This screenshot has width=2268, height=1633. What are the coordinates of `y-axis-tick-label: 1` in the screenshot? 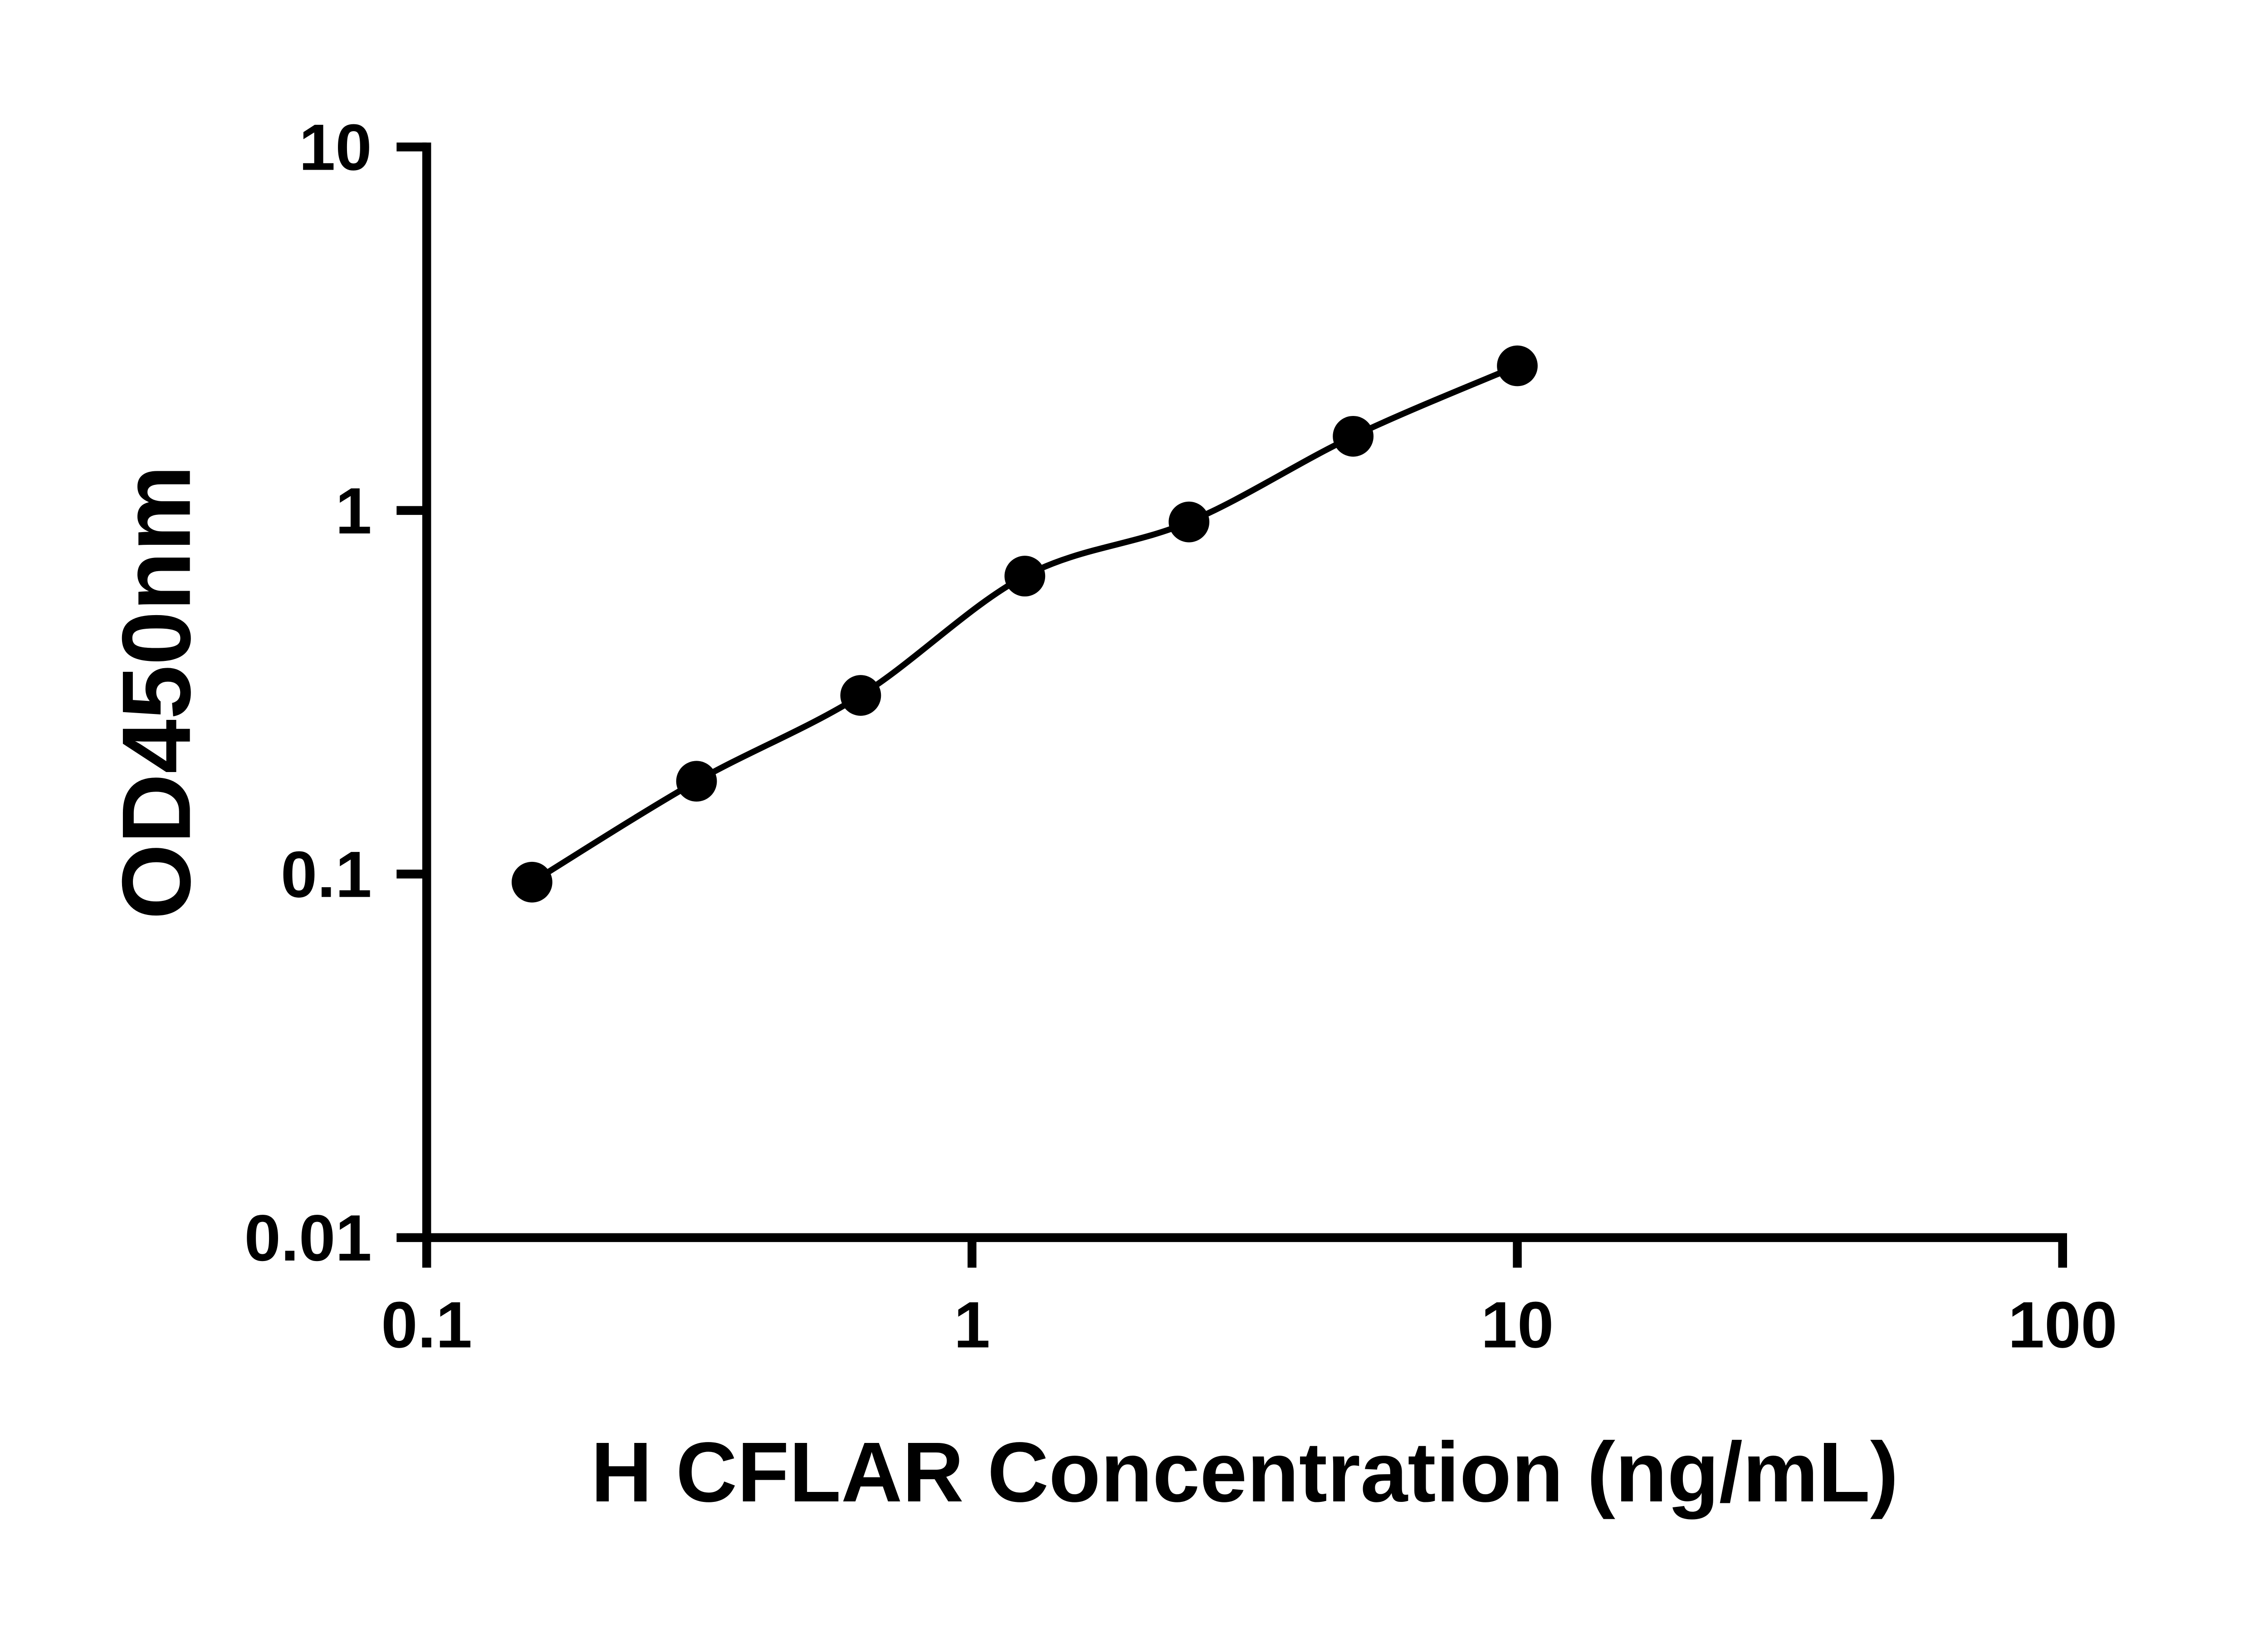 It's located at (353, 511).